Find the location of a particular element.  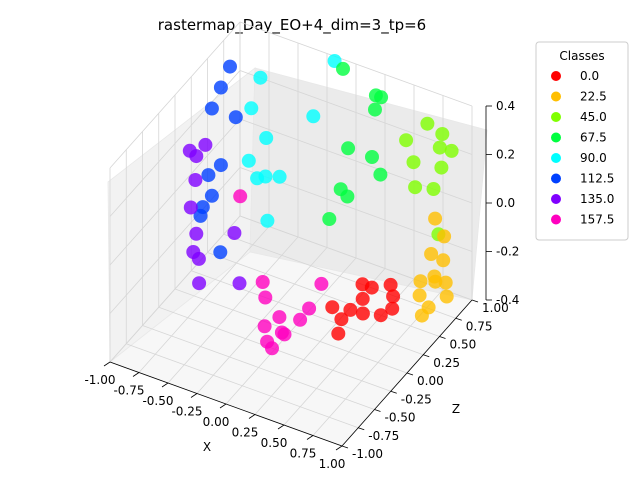

x-tick-label: 0.50 is located at coordinates (274, 443).